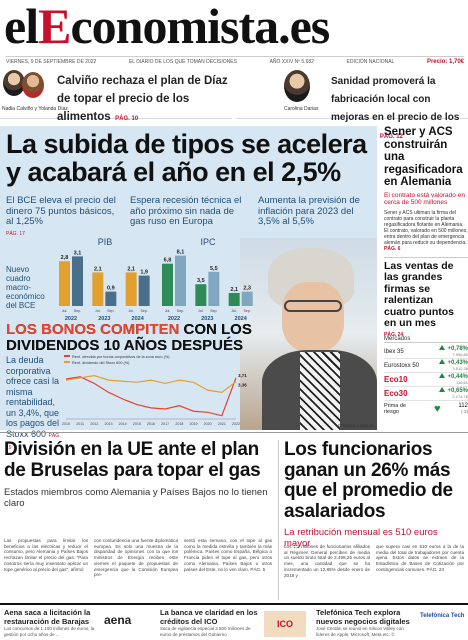 This screenshot has height=640, width=468. I want to click on chart-title: IPC, so click(208, 242).